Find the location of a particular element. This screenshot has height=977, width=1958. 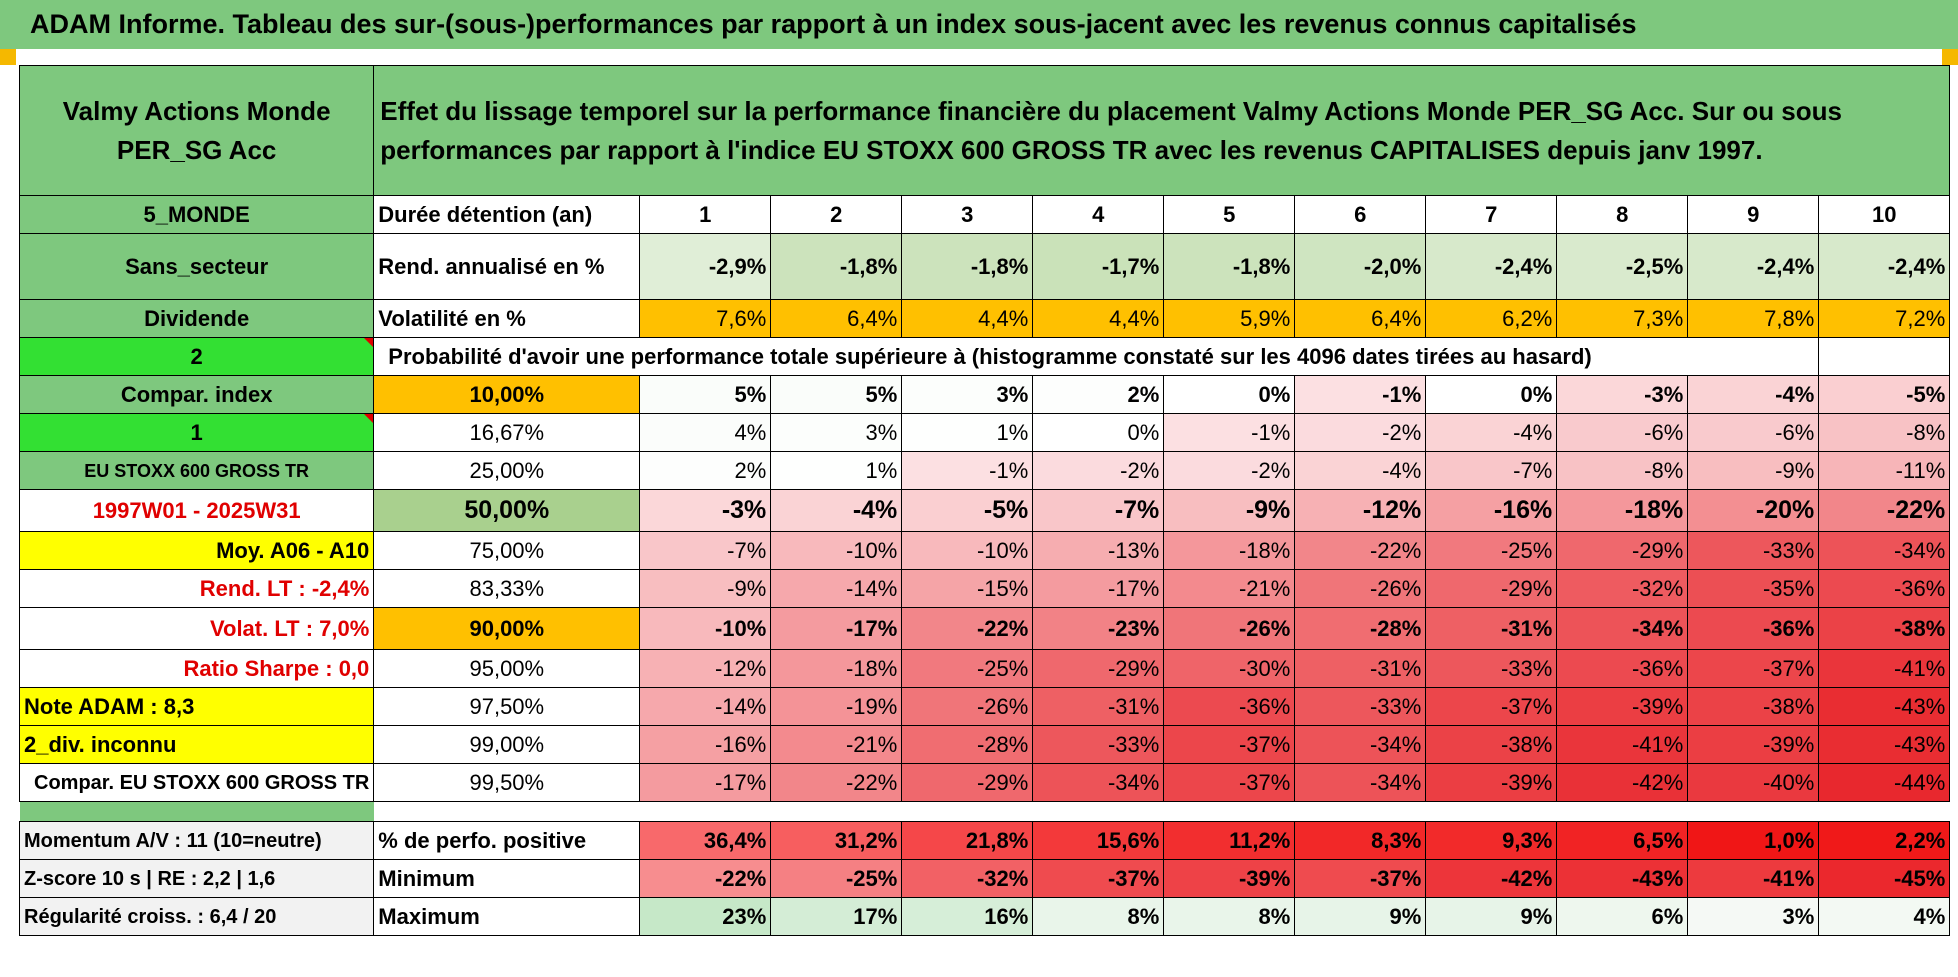

quantile-level-8: 97,50% is located at coordinates (507, 706).